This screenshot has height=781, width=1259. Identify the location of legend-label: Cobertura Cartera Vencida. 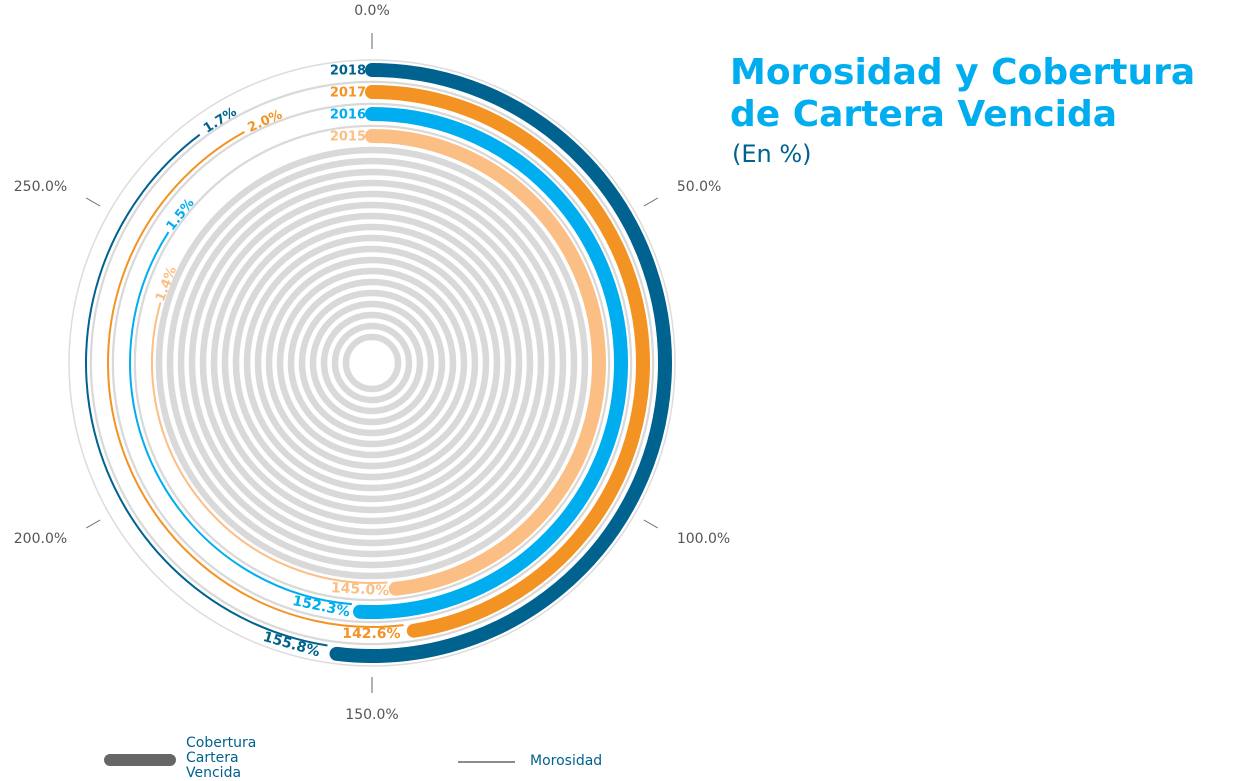
(221, 758).